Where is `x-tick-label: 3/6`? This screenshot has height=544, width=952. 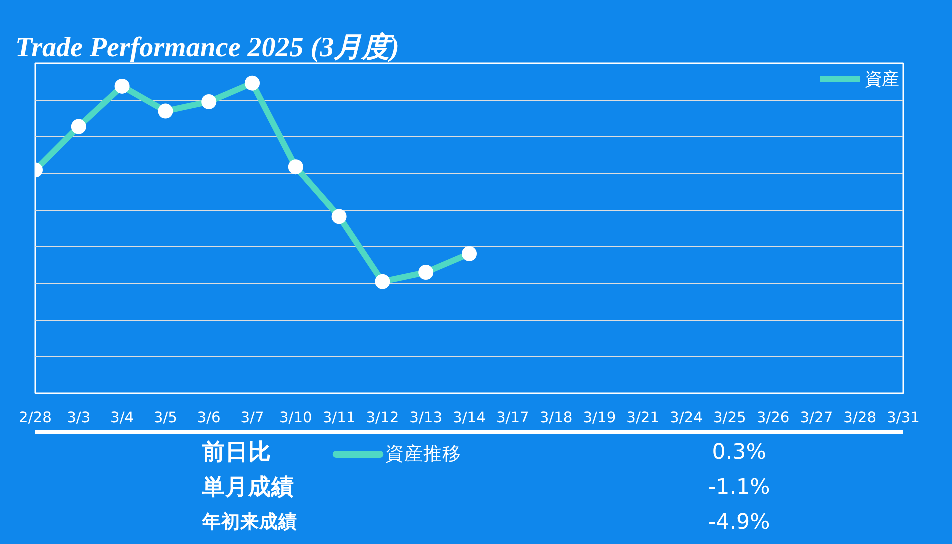 x-tick-label: 3/6 is located at coordinates (209, 418).